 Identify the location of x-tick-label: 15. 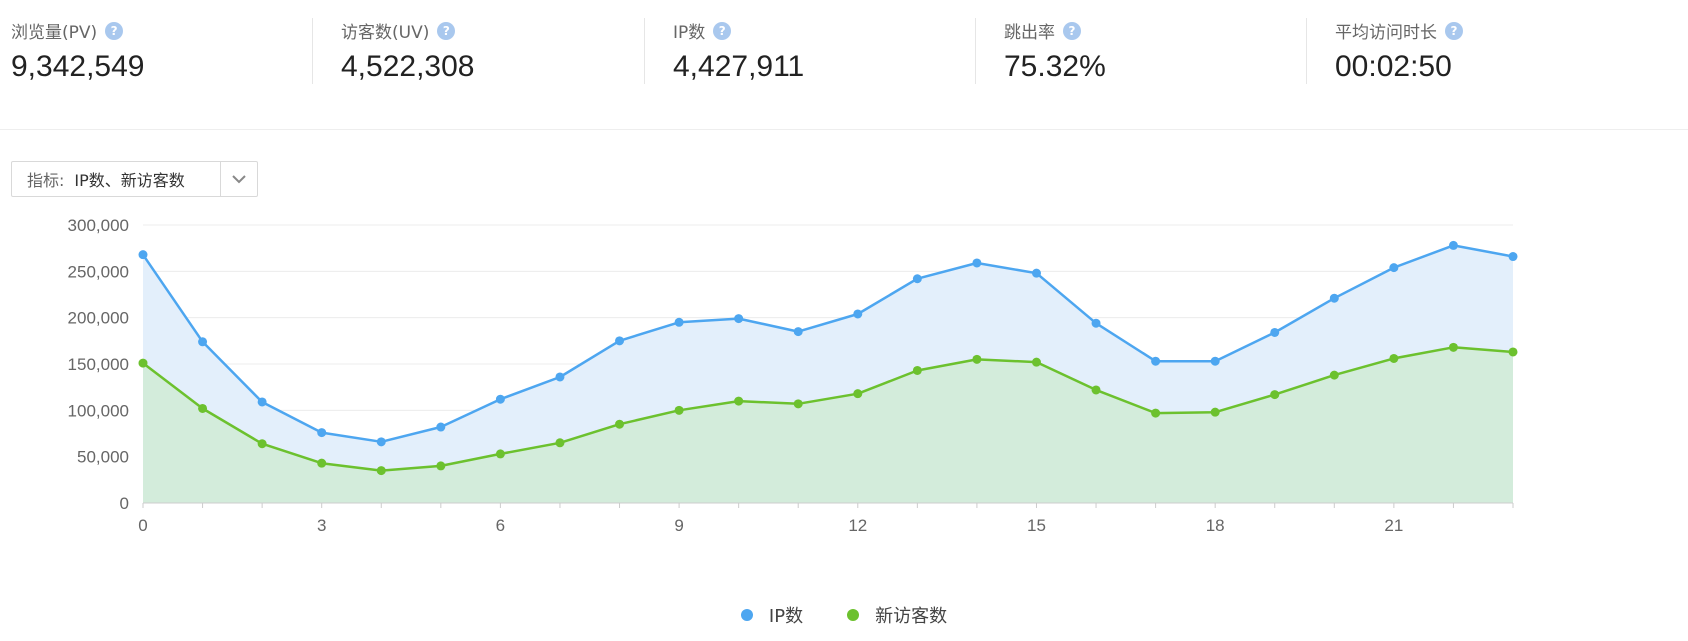
(1036, 525).